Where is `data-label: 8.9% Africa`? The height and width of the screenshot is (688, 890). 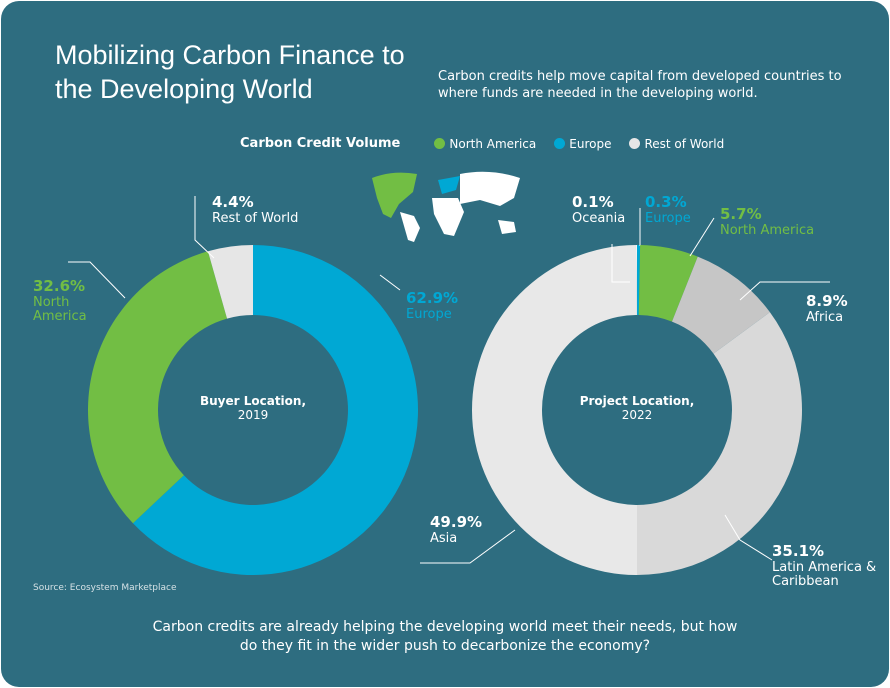 data-label: 8.9% Africa is located at coordinates (841, 308).